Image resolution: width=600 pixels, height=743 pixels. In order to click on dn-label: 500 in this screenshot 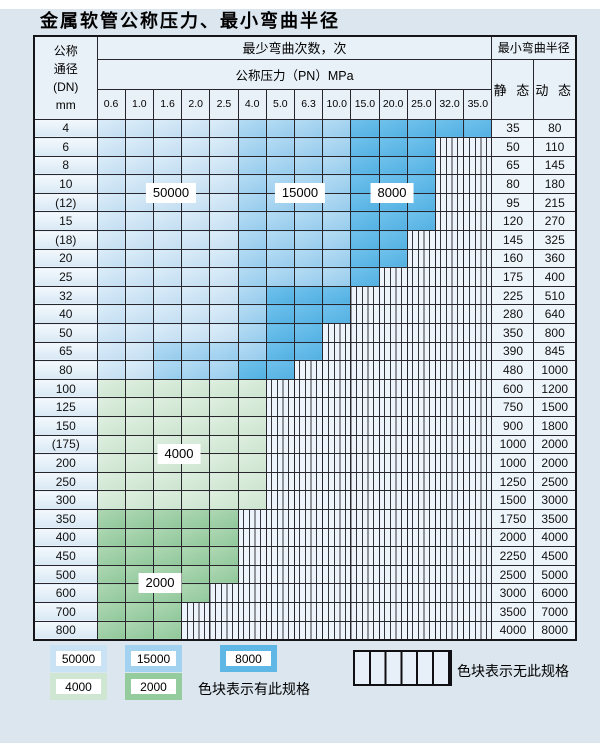, I will do `click(65, 574)`.